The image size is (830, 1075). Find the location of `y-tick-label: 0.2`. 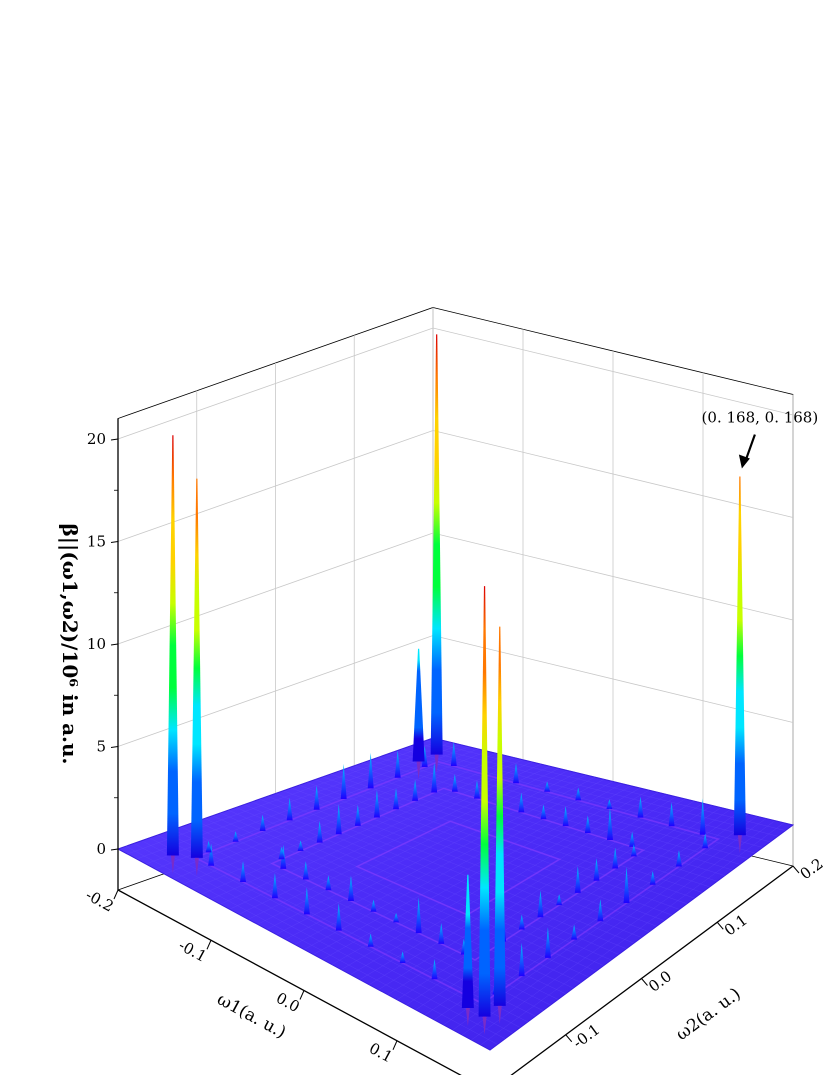

y-tick-label: 0.2 is located at coordinates (812, 869).